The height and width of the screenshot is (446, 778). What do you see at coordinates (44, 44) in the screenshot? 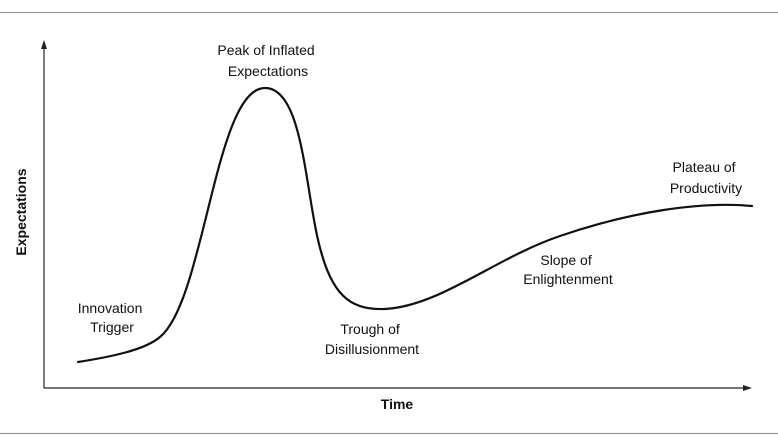
I see `y-axis-arrow-icon` at bounding box center [44, 44].